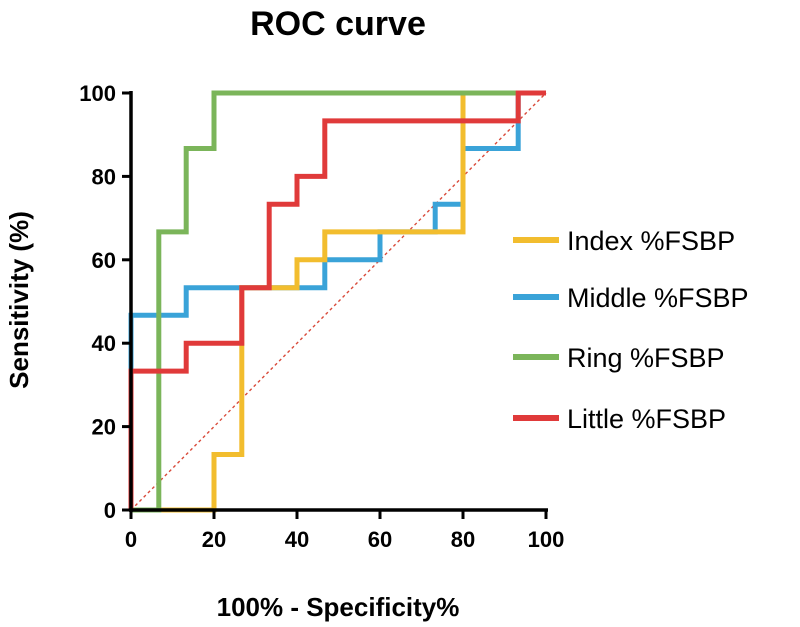  I want to click on y-tick-label: 40, so click(104, 343).